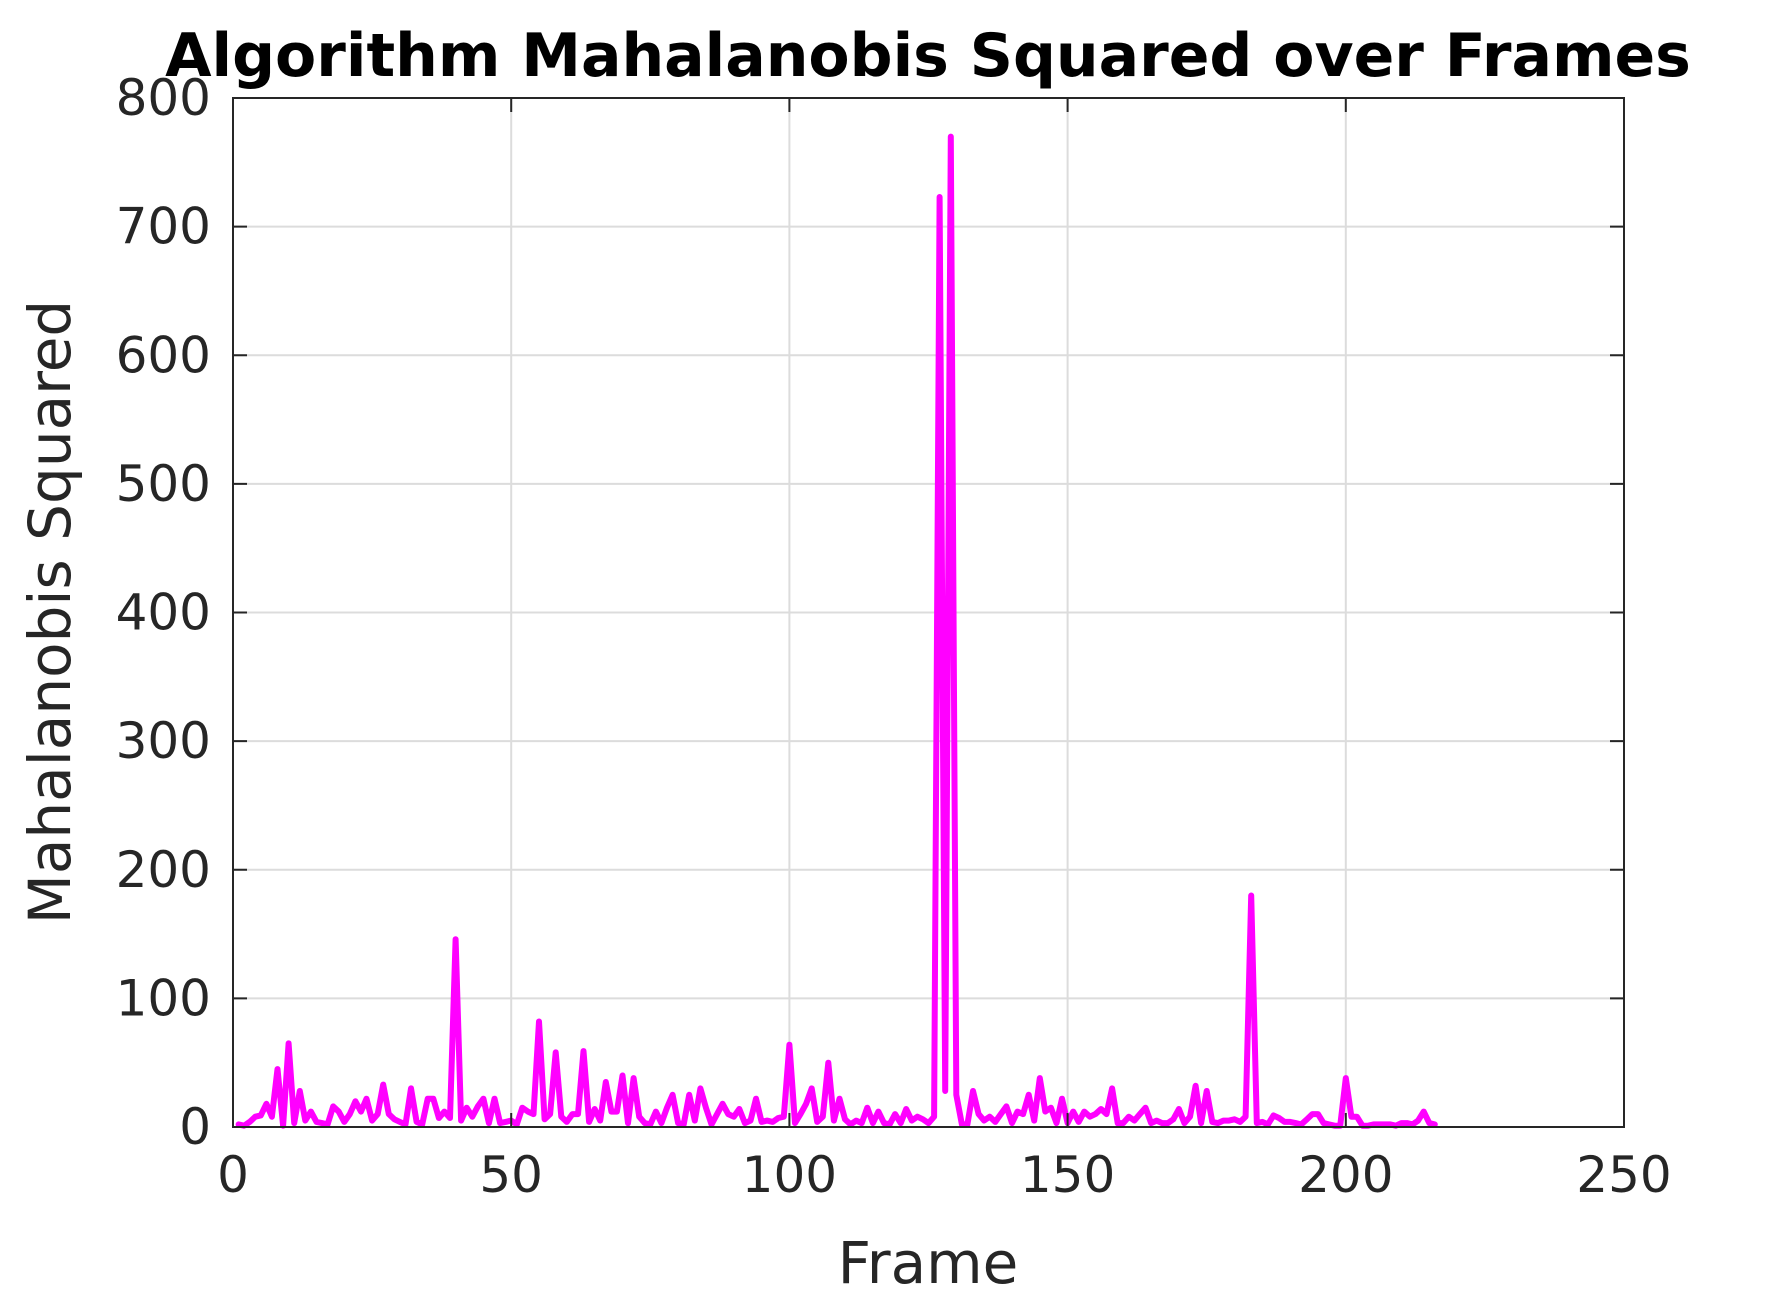  Describe the element at coordinates (163, 227) in the screenshot. I see `y-tick-label: 700` at that location.